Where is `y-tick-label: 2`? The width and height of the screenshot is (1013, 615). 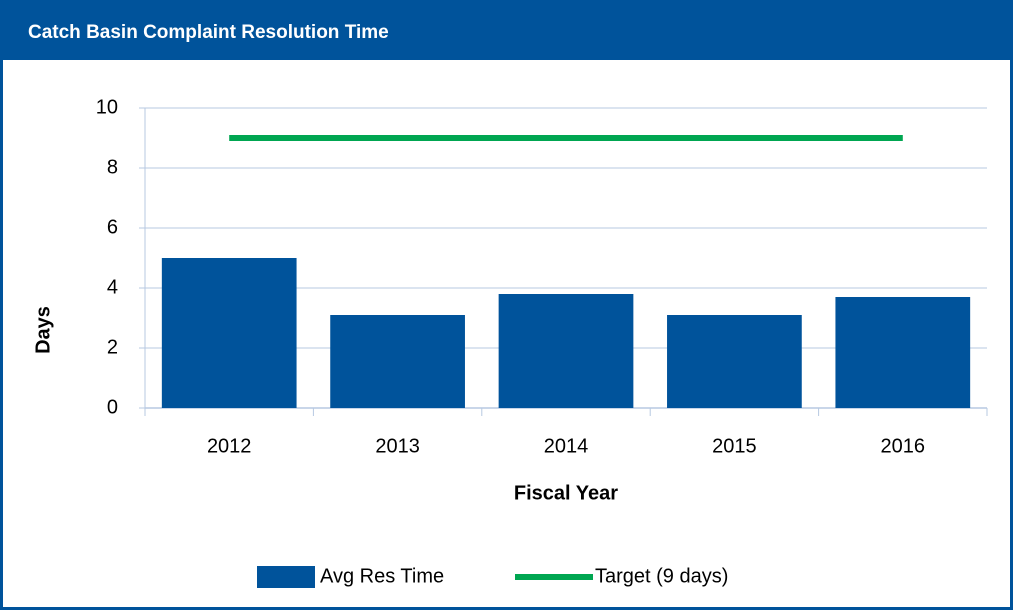 y-tick-label: 2 is located at coordinates (112, 347).